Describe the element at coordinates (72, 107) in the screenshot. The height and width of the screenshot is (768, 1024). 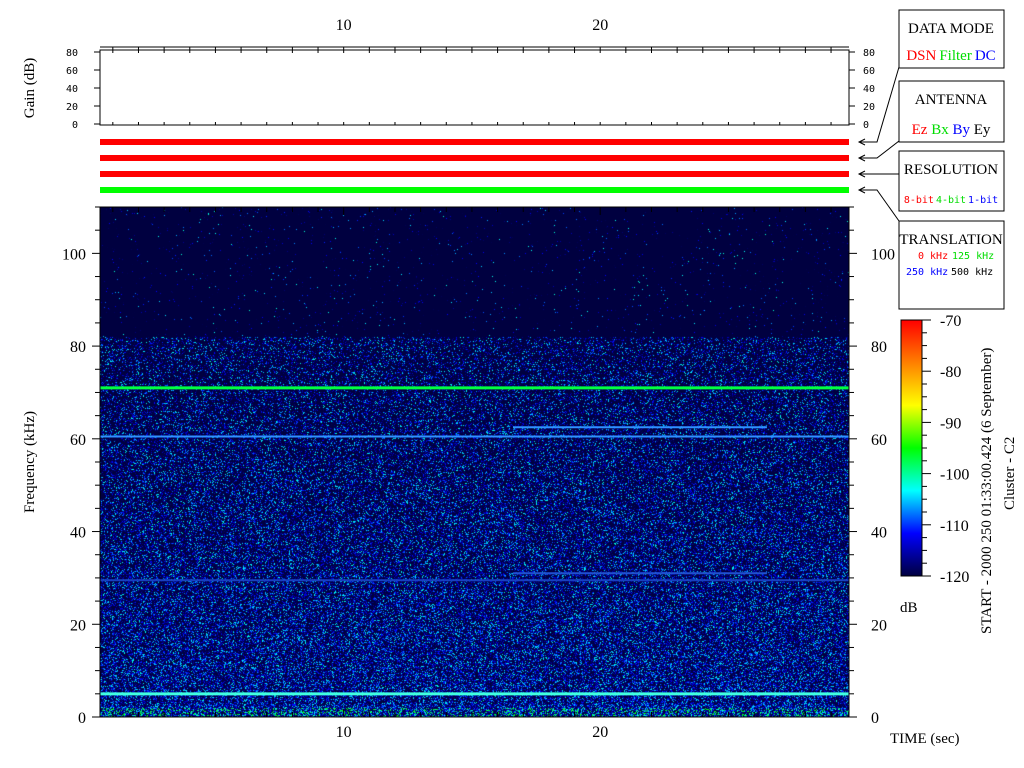
I see `gain-tick-label: 20` at that location.